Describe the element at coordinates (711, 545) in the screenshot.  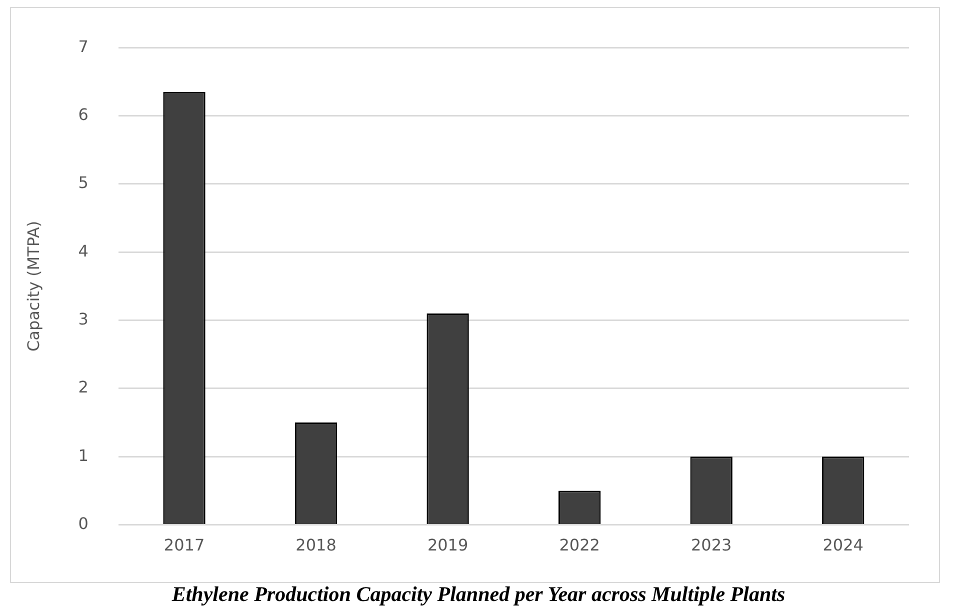
I see `x-tick-label: 2023` at that location.